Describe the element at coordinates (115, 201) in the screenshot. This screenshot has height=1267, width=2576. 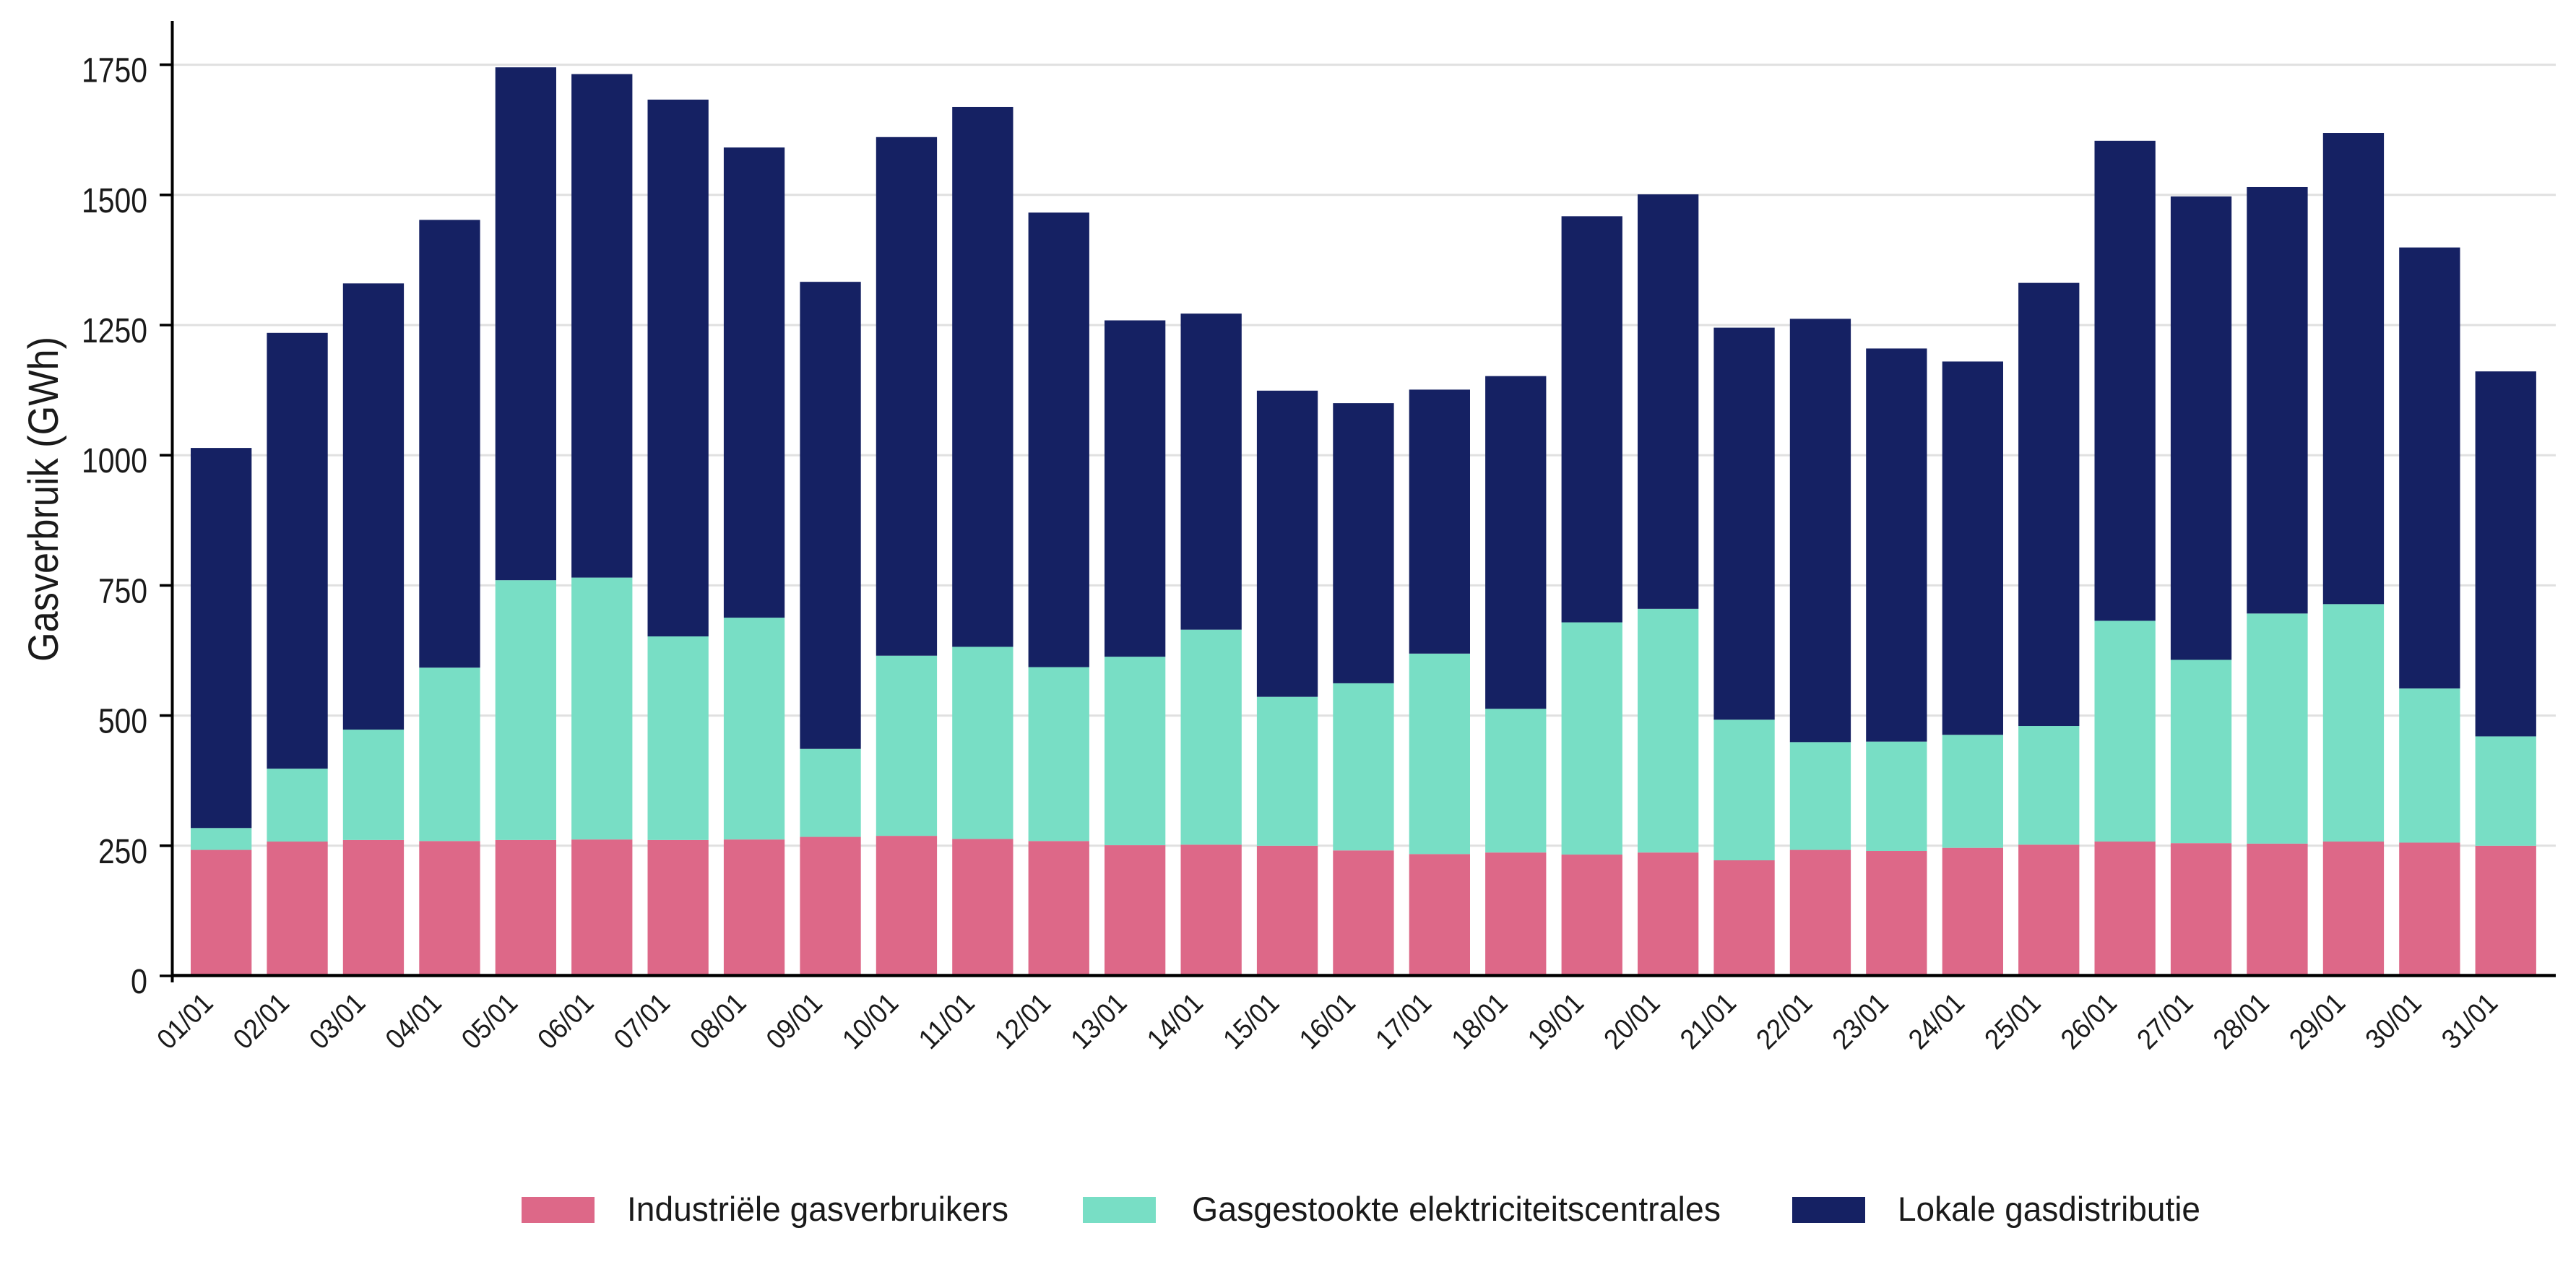
I see `svg-text: 1500` at that location.